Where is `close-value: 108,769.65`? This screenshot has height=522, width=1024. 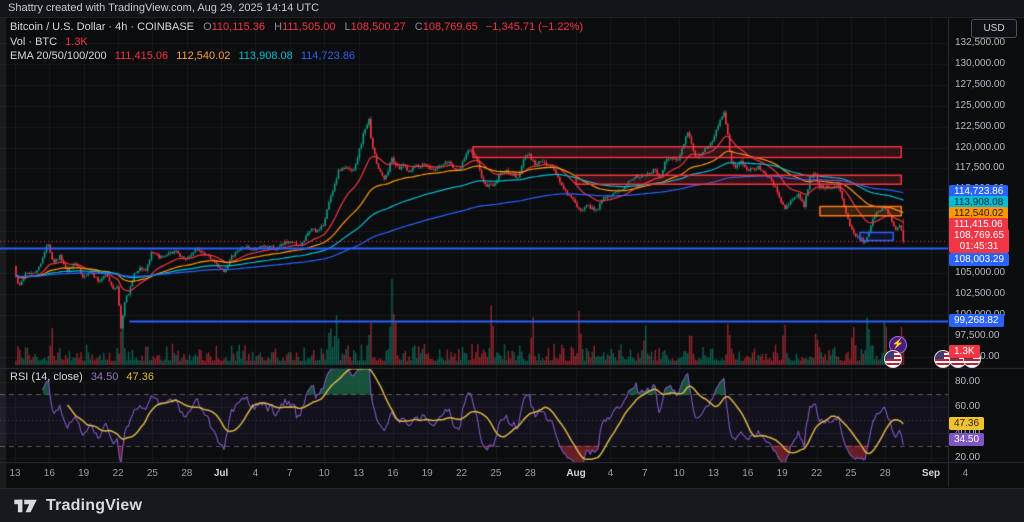
close-value: 108,769.65 is located at coordinates (450, 27).